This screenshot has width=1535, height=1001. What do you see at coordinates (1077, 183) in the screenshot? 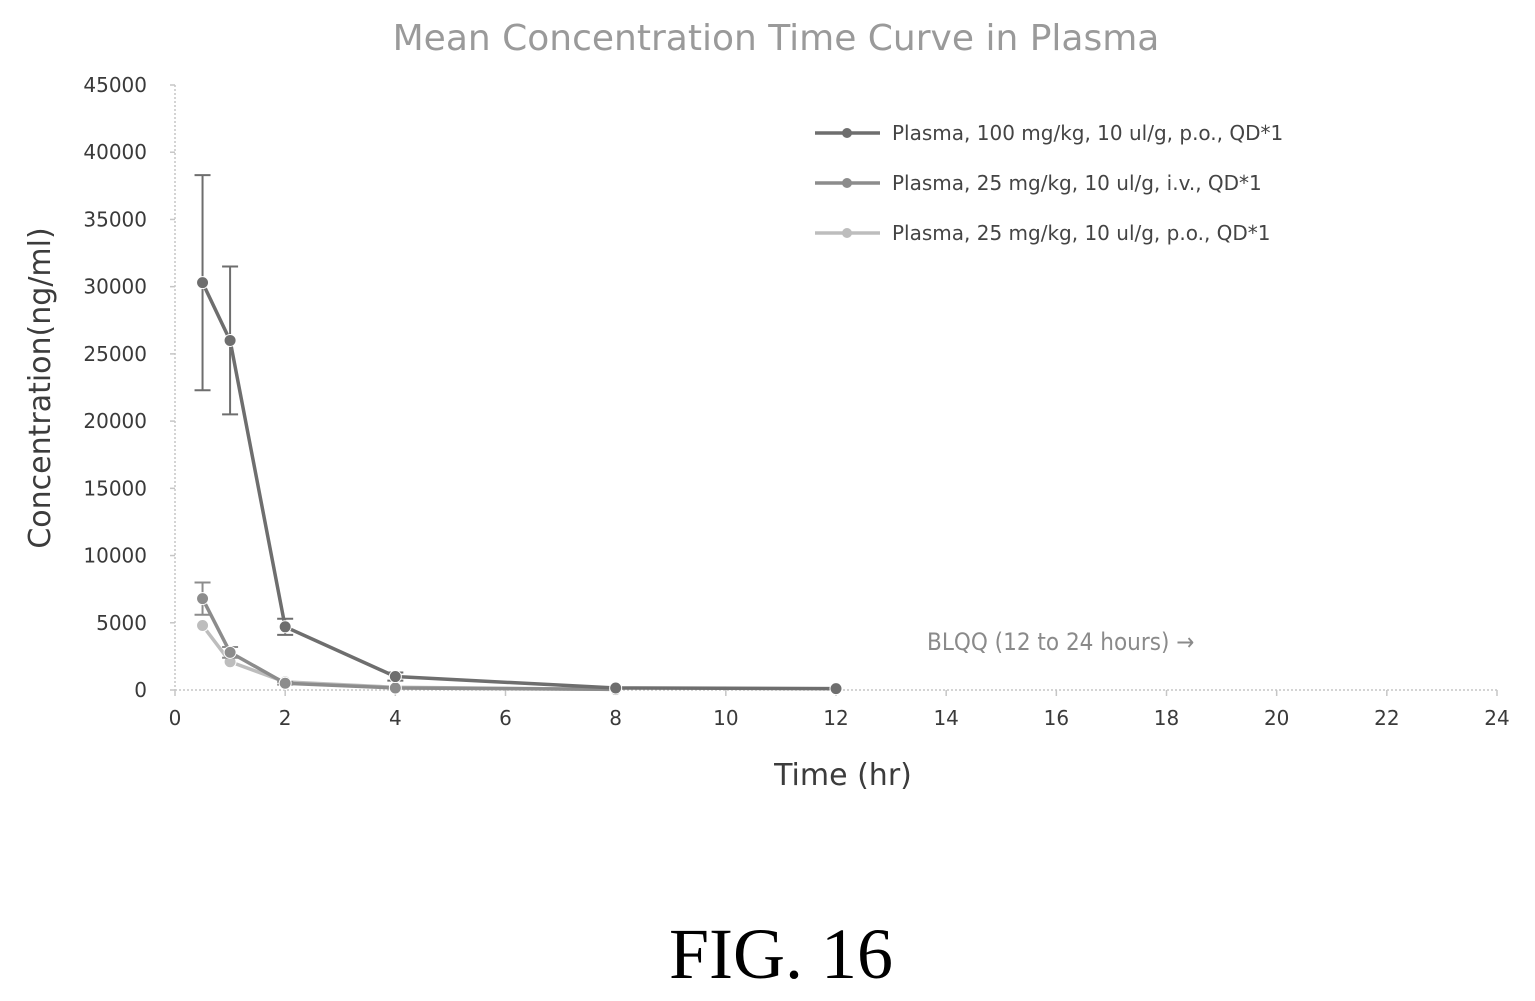
I see `legend-label: Plasma, 25 mg/kg, 10 ul/g, i.v., QD*1` at bounding box center [1077, 183].